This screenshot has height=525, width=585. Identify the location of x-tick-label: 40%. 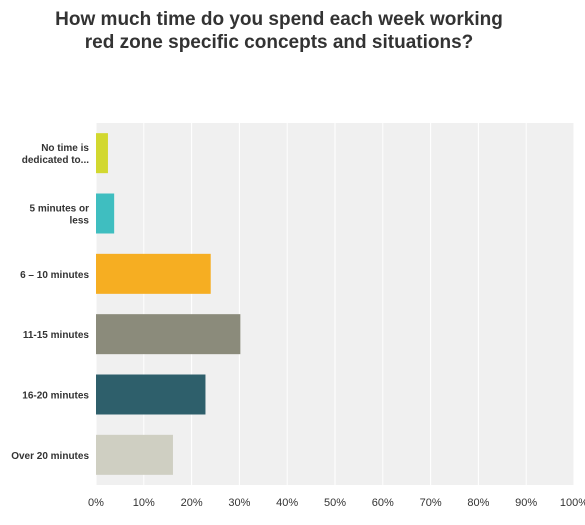
(287, 503).